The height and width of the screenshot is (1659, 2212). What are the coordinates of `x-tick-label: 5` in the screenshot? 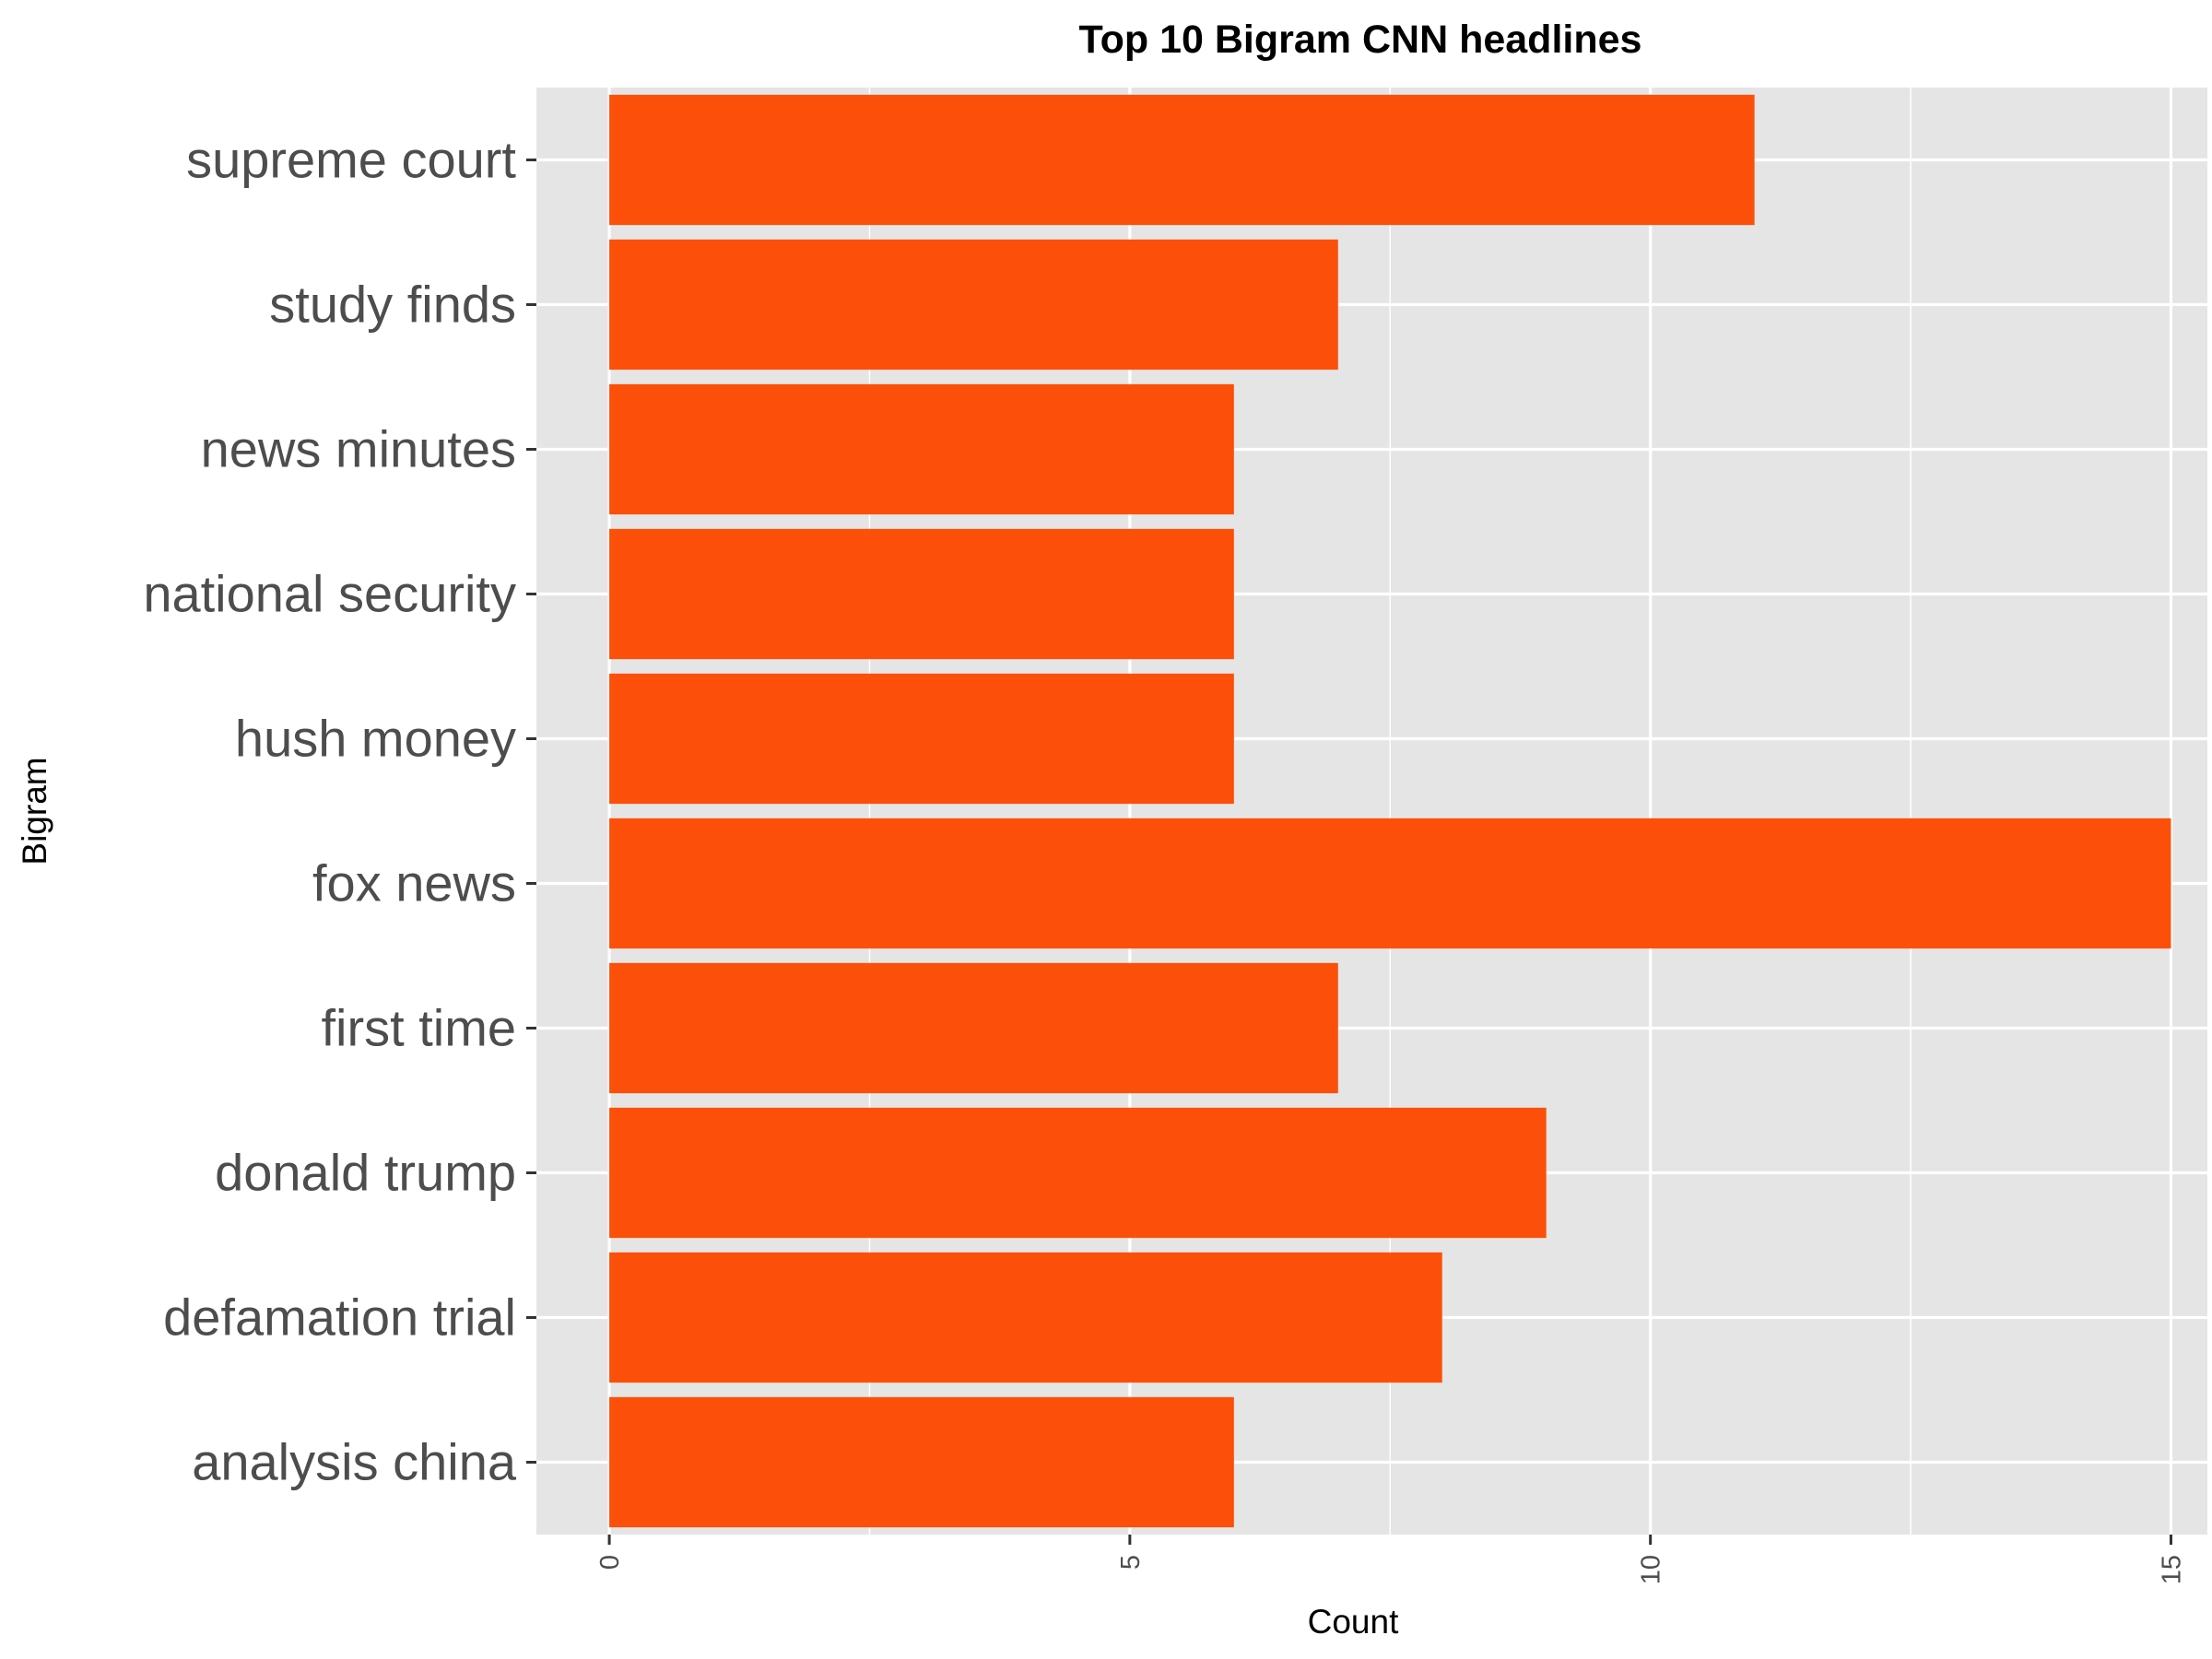 It's located at (1131, 1562).